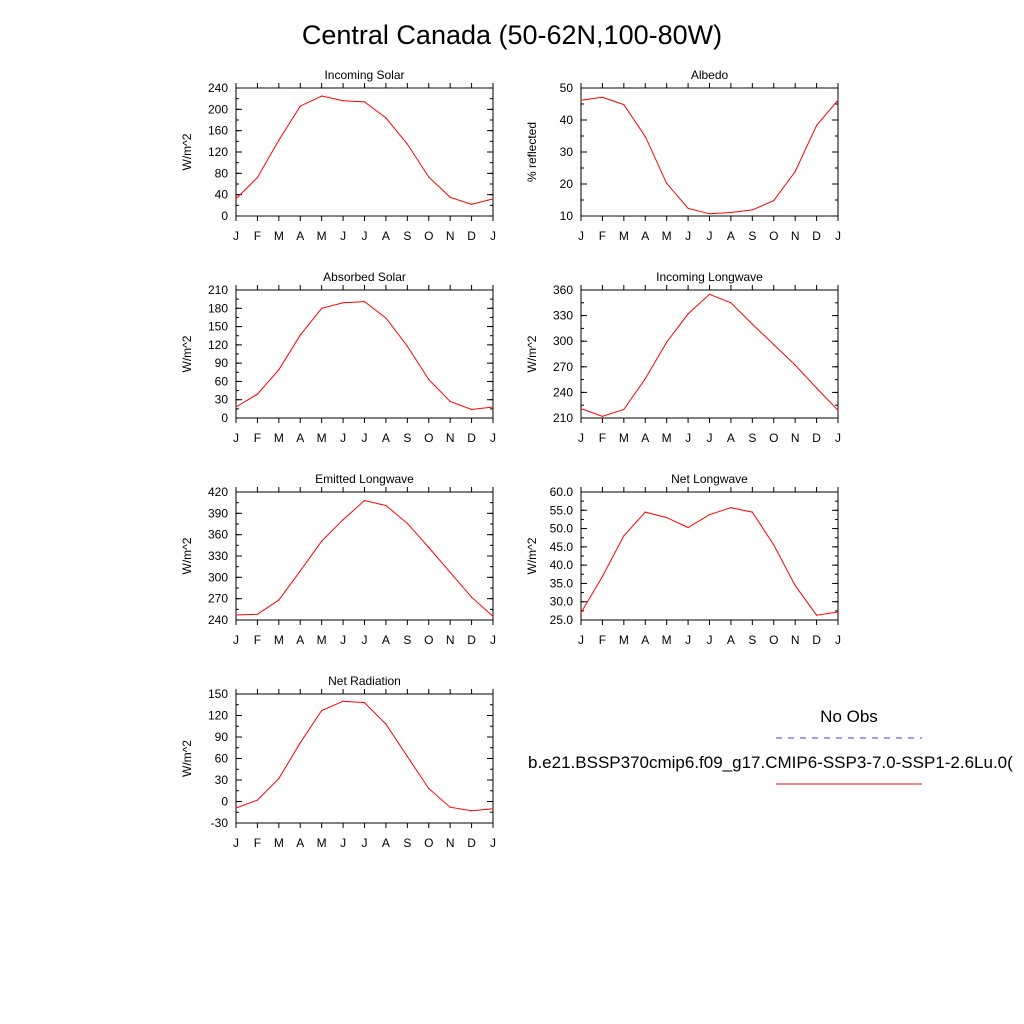 The width and height of the screenshot is (1024, 1024). What do you see at coordinates (709, 277) in the screenshot?
I see `chart-title: Incoming Longwave` at bounding box center [709, 277].